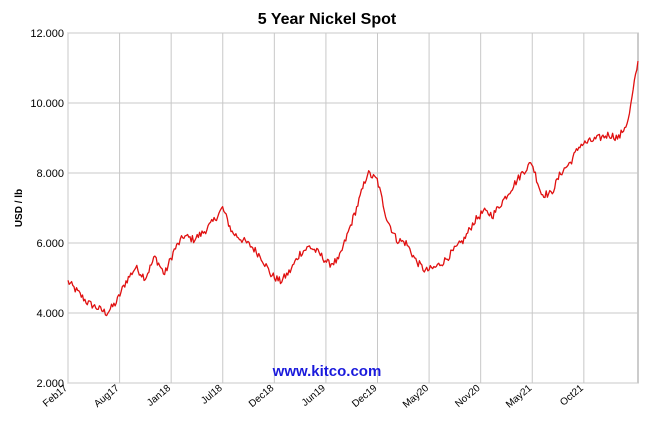  What do you see at coordinates (327, 371) in the screenshot?
I see `watermark-text: www.kitco.com` at bounding box center [327, 371].